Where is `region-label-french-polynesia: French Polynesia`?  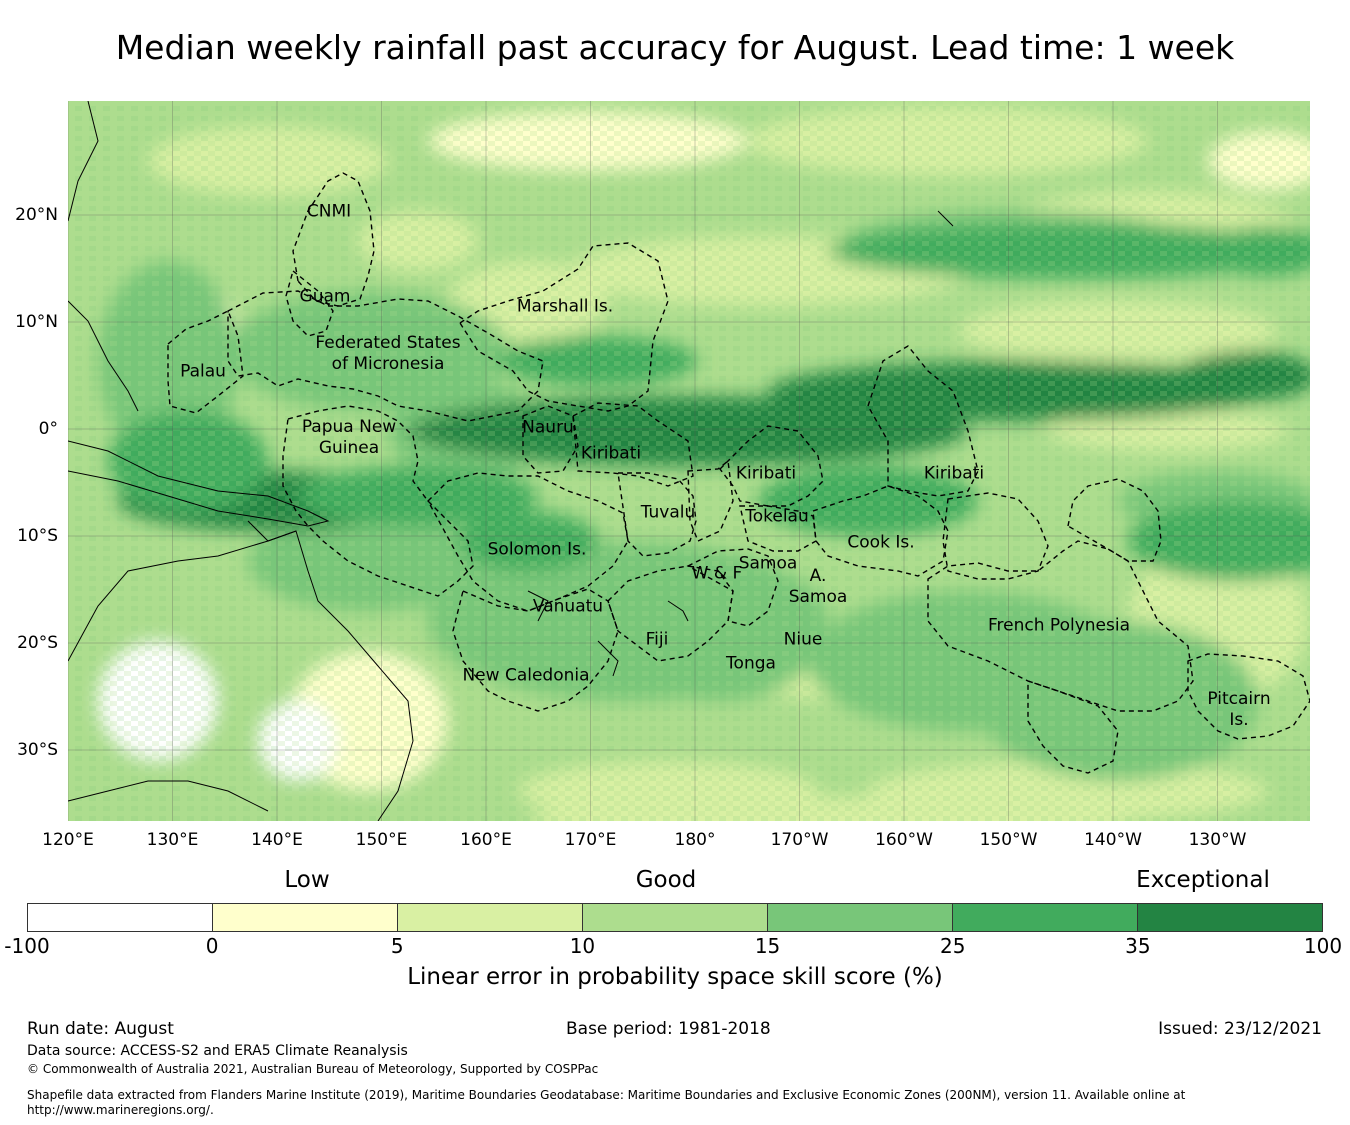 region-label-french-polynesia: French Polynesia is located at coordinates (1059, 625).